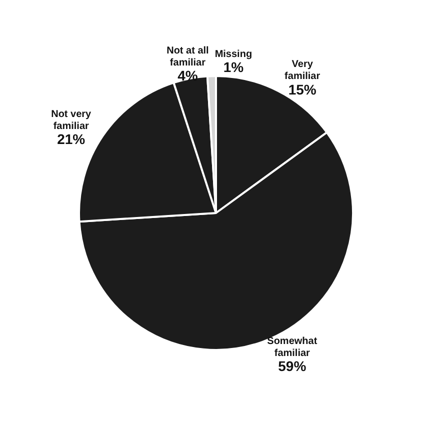 The image size is (442, 426). I want to click on slice-label: Not at all familiar, so click(188, 56).